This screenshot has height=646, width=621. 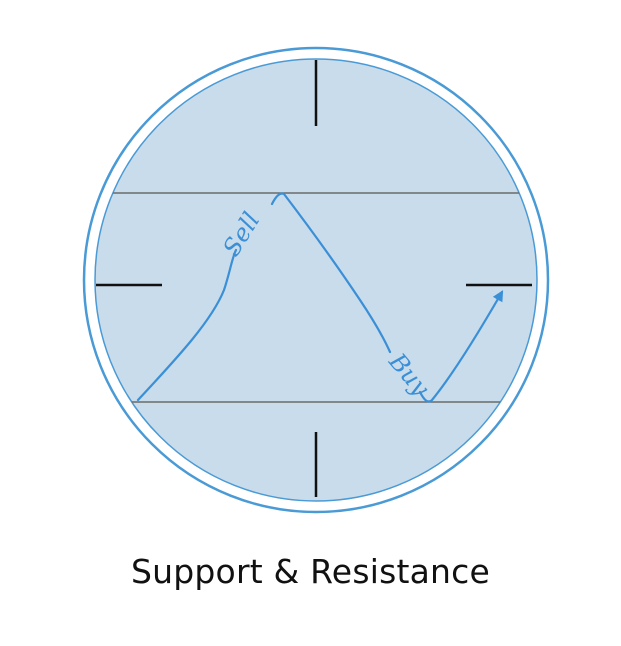 What do you see at coordinates (310, 571) in the screenshot?
I see `diagram-caption: Support & Resistance` at bounding box center [310, 571].